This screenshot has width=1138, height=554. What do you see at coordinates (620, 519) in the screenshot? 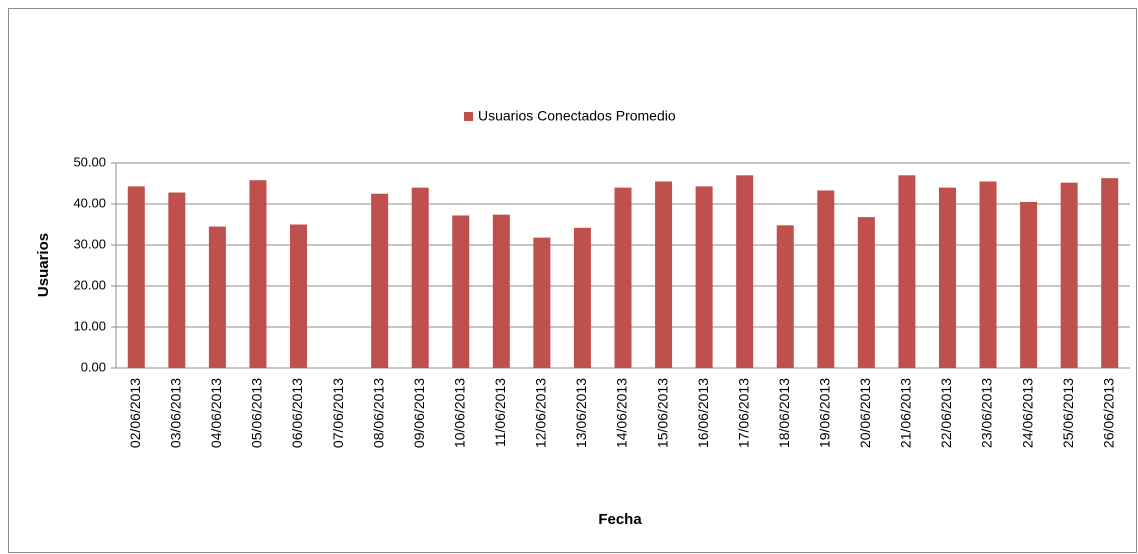
I see `x-axis-label: Fecha` at bounding box center [620, 519].